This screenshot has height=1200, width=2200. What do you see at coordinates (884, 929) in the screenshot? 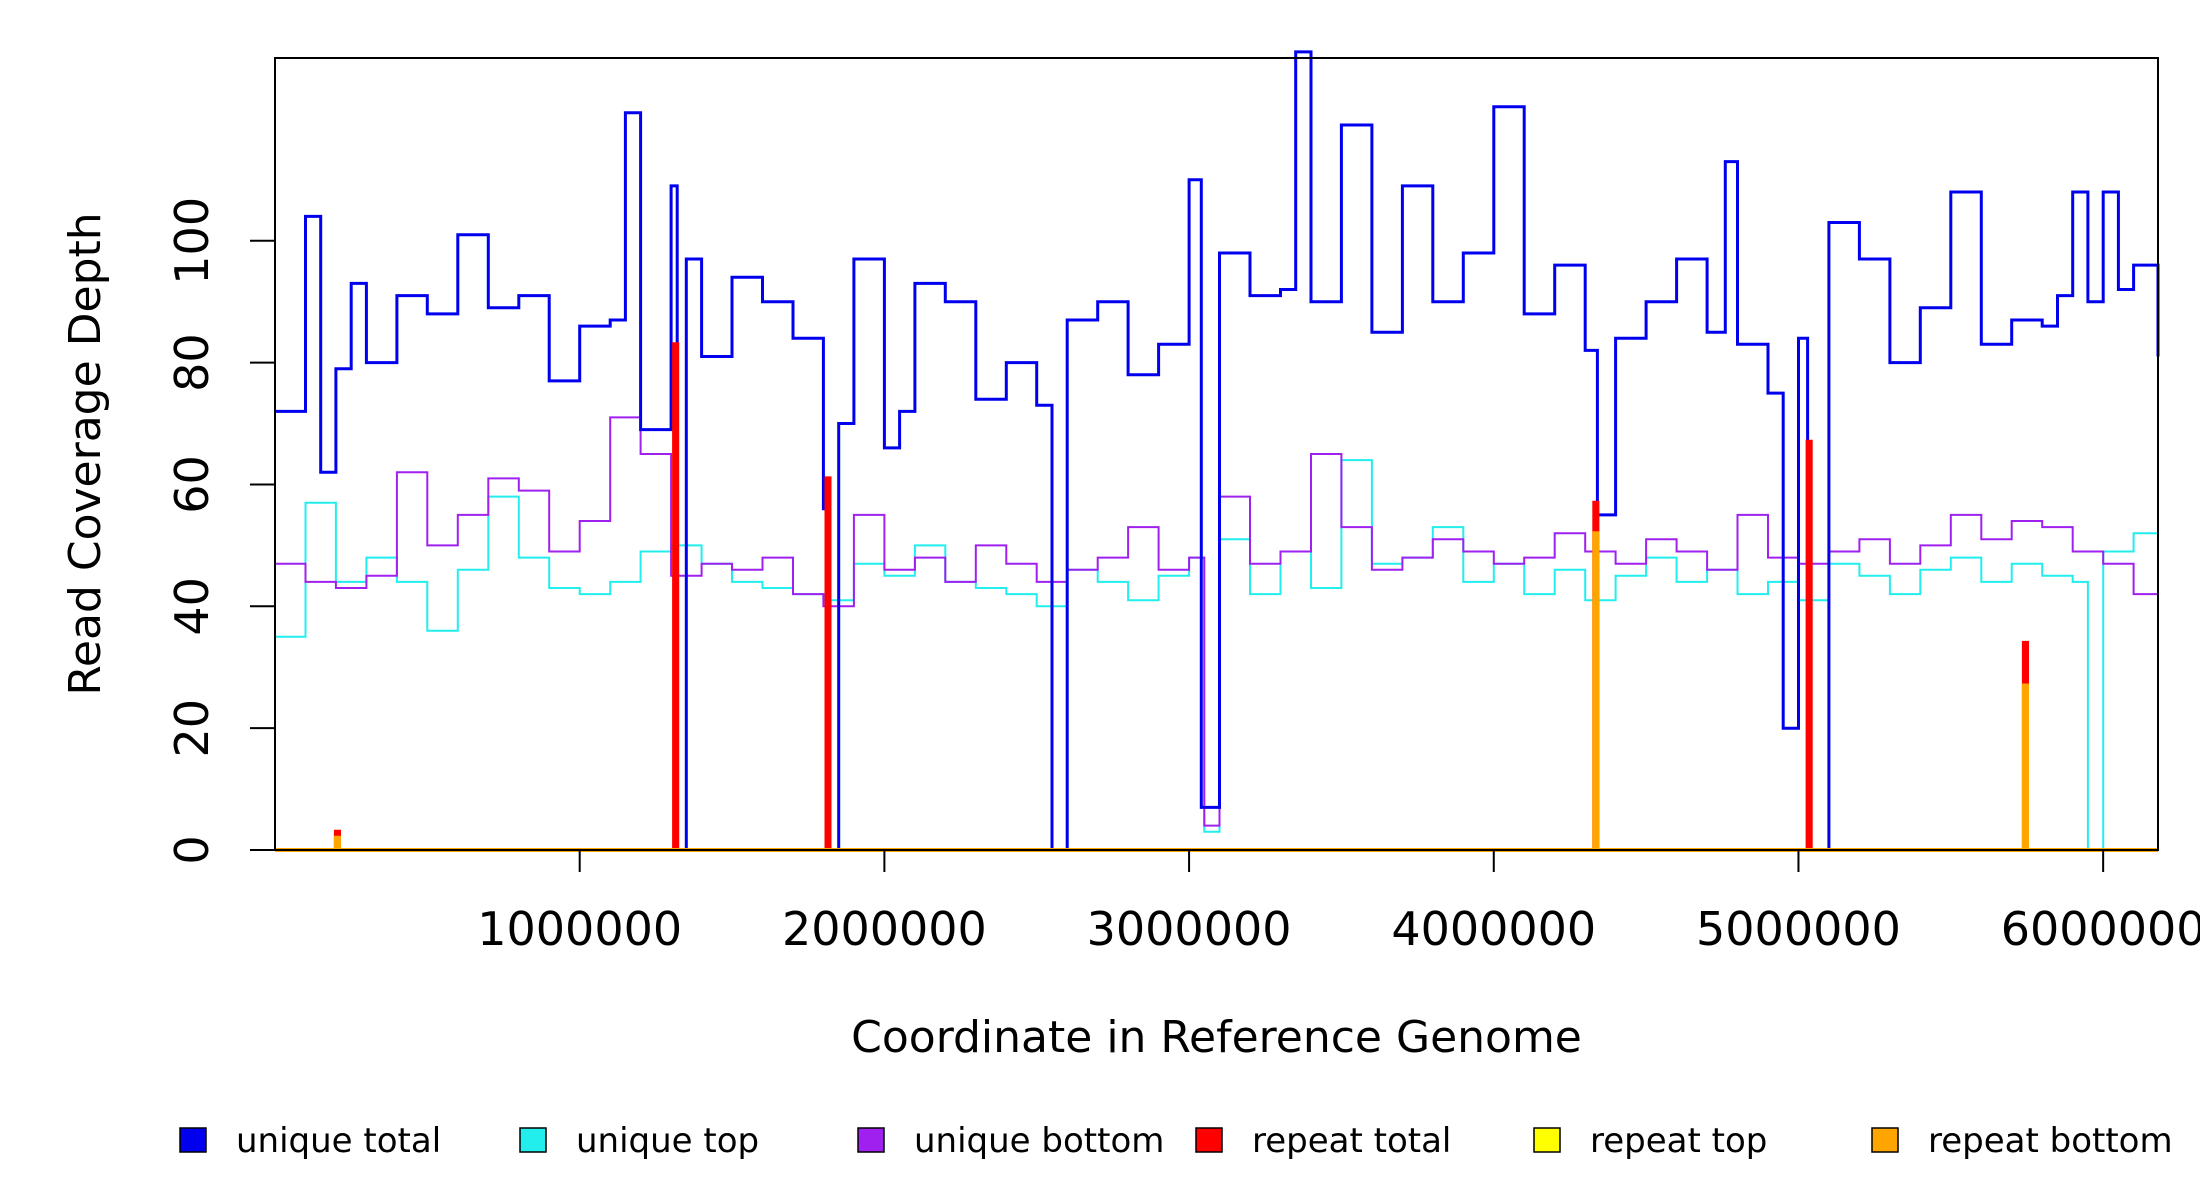
I see `x-tick-label: 2000000` at bounding box center [884, 929].